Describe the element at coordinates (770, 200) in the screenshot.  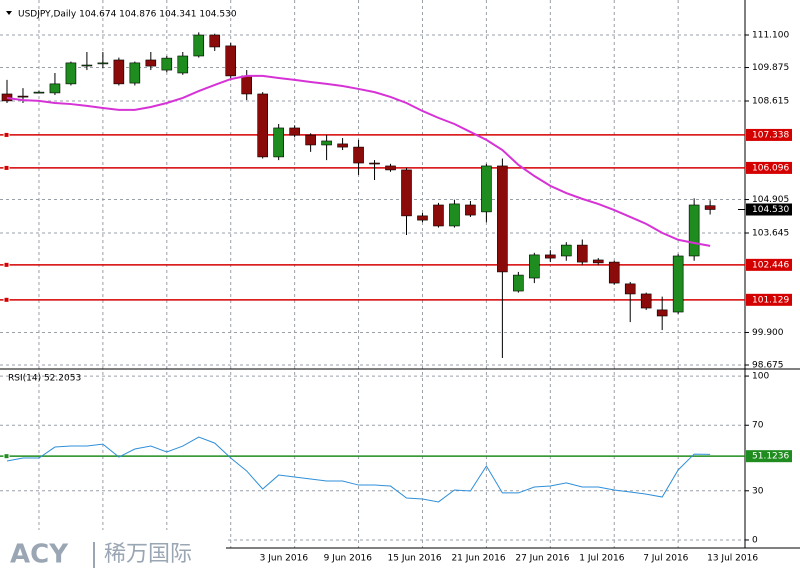
I see `y-tick-label: 104.905` at that location.